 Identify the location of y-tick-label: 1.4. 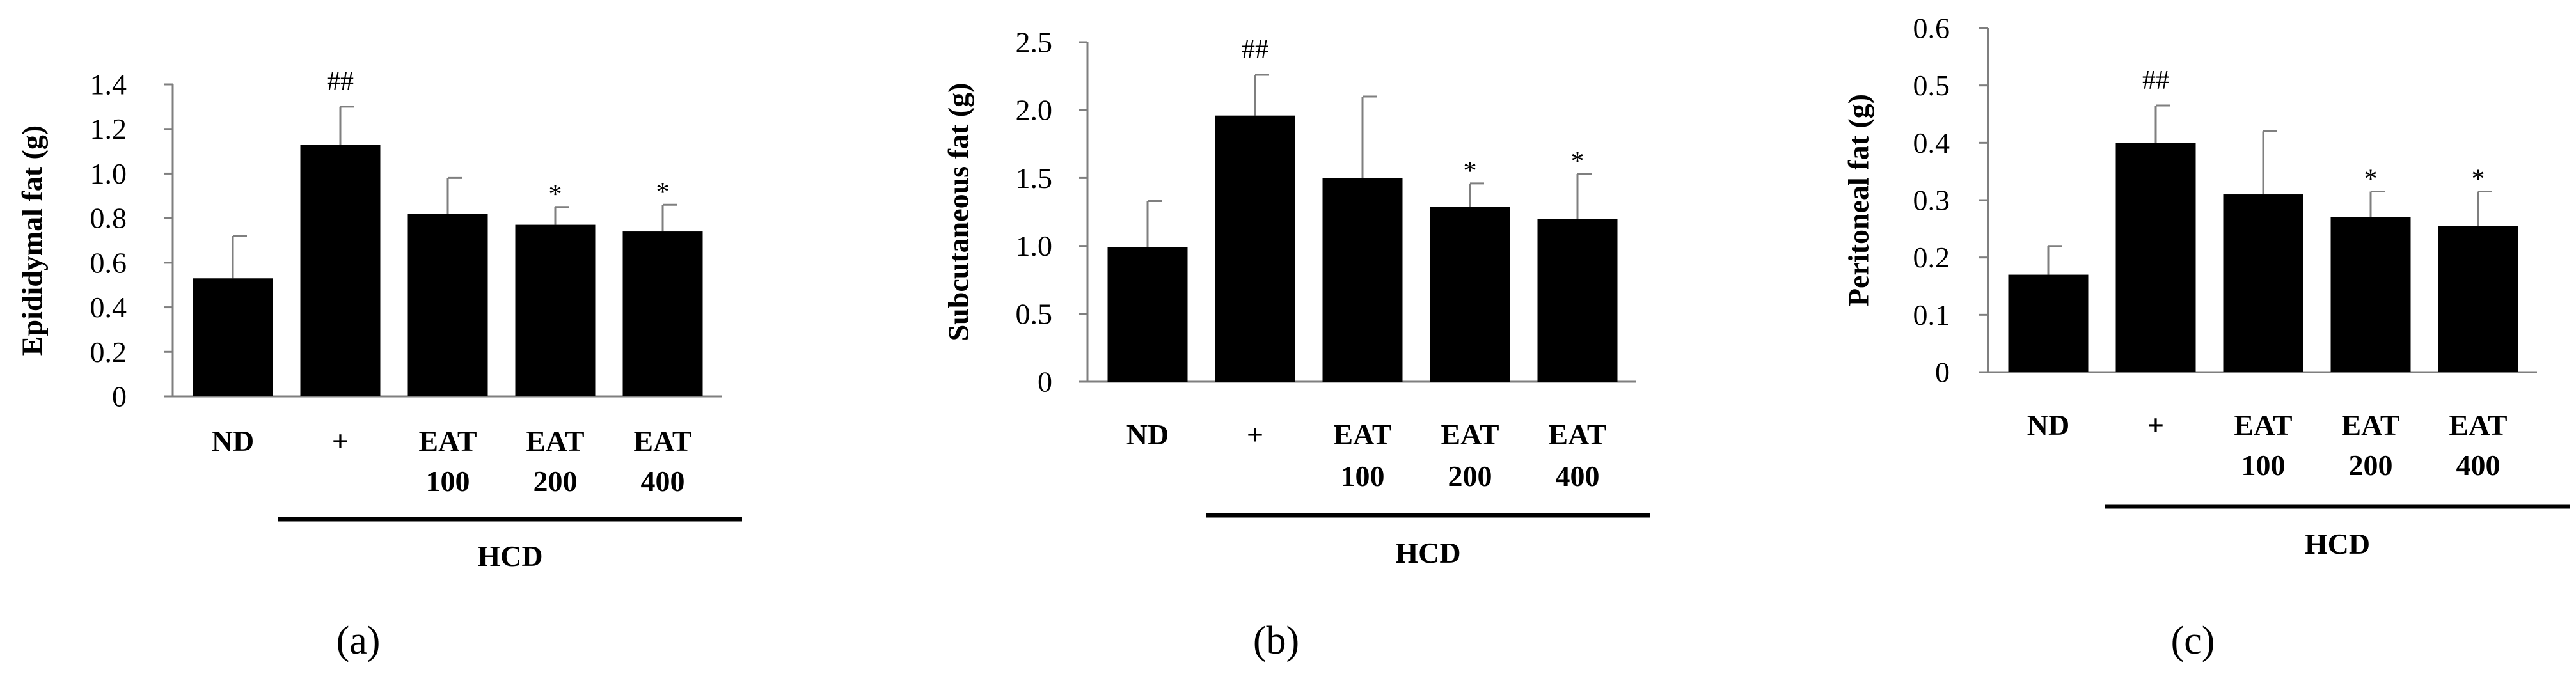
(108, 84).